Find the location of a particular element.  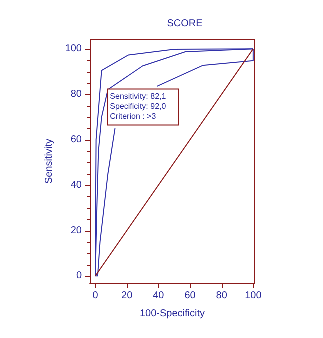

y-tick-label: 40 is located at coordinates (76, 185).